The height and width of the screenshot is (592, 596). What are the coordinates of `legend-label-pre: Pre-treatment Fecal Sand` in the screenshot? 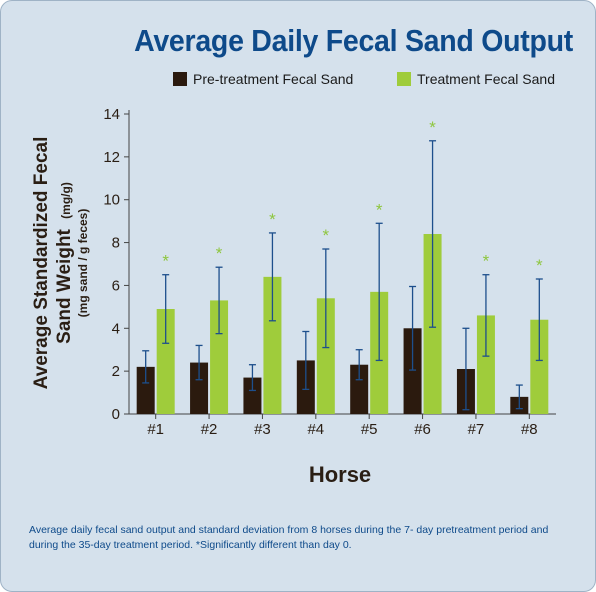 It's located at (273, 79).